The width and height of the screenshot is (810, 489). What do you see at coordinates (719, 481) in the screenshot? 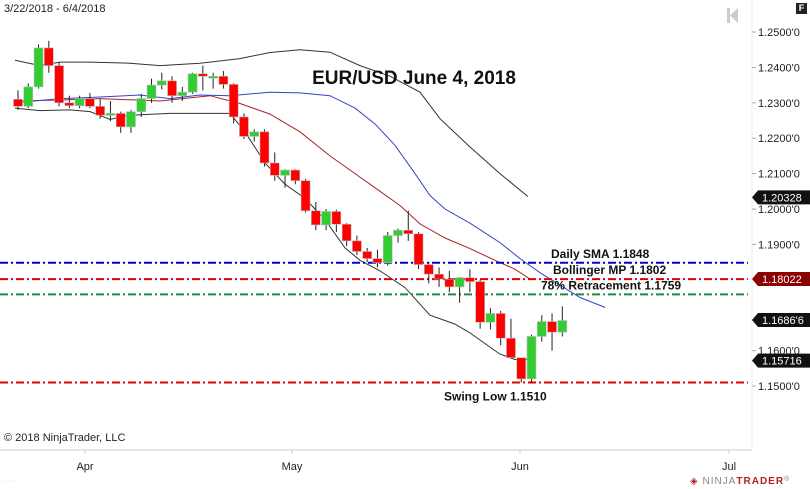
I see `logo-prefix: NINJA` at bounding box center [719, 481].